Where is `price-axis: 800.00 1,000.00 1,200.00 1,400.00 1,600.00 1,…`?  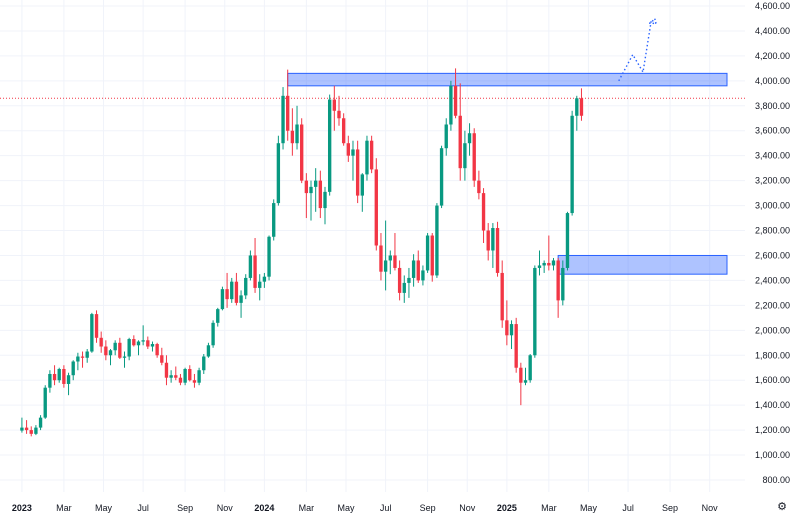 price-axis: 800.00 1,000.00 1,200.00 1,400.00 1,600.00 1,… is located at coordinates (772, 243).